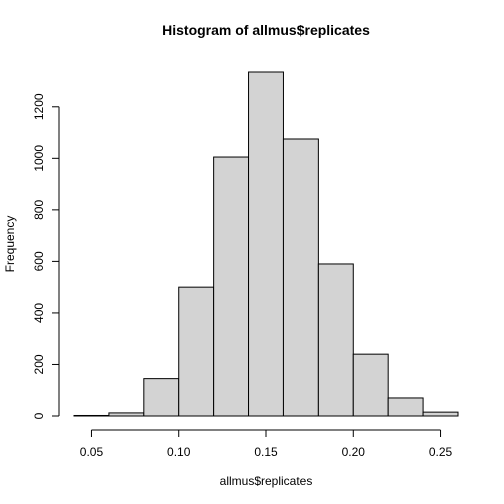  I want to click on y-axis: 0 200 400 600 800 1000 1200, so click(46, 256).